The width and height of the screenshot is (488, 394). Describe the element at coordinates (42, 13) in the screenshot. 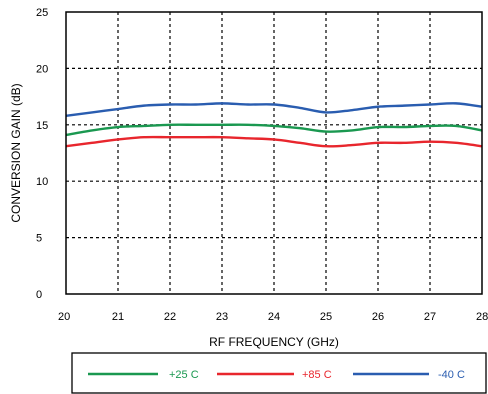

I see `y-tick-label: 25` at that location.